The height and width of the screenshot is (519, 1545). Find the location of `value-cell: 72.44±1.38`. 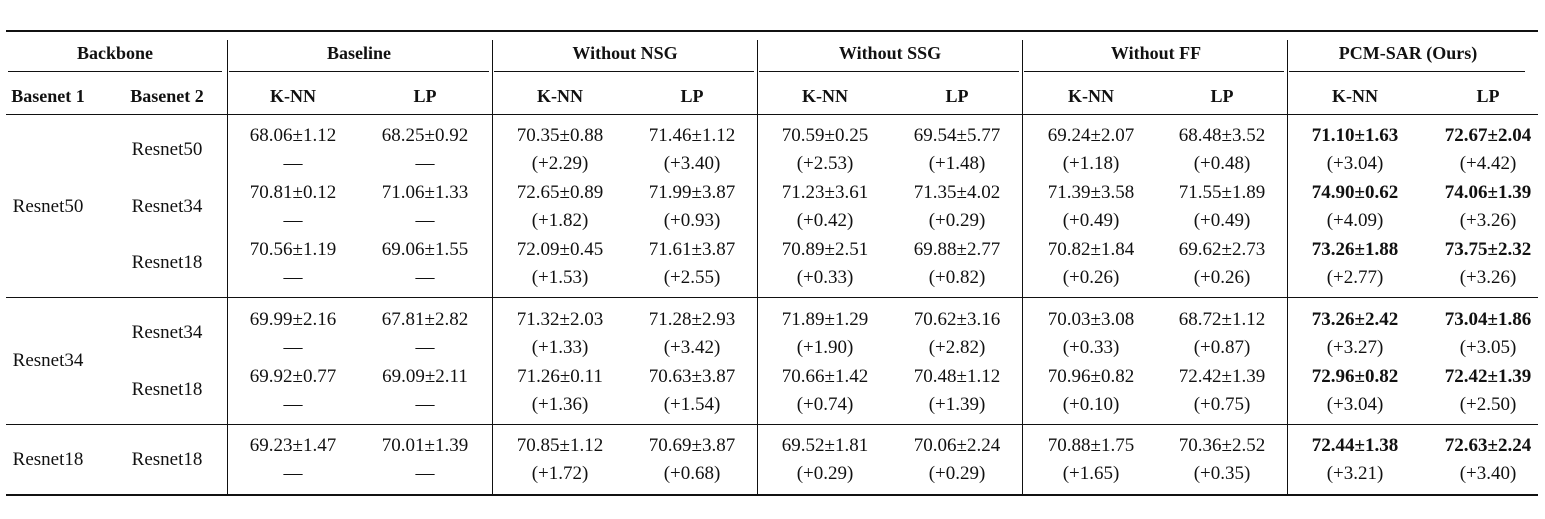

value-cell: 72.44±1.38 is located at coordinates (1355, 445).